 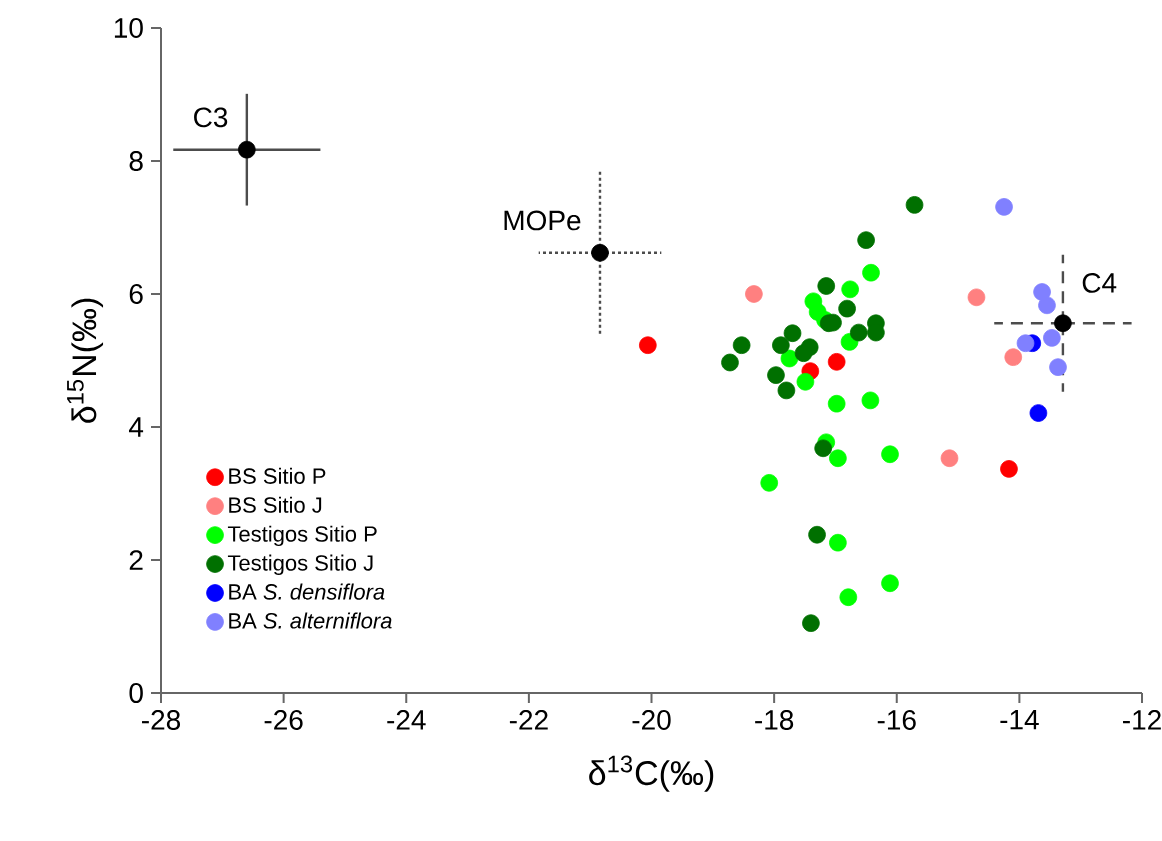 I want to click on y-tick-label: 10, so click(x=128, y=28).